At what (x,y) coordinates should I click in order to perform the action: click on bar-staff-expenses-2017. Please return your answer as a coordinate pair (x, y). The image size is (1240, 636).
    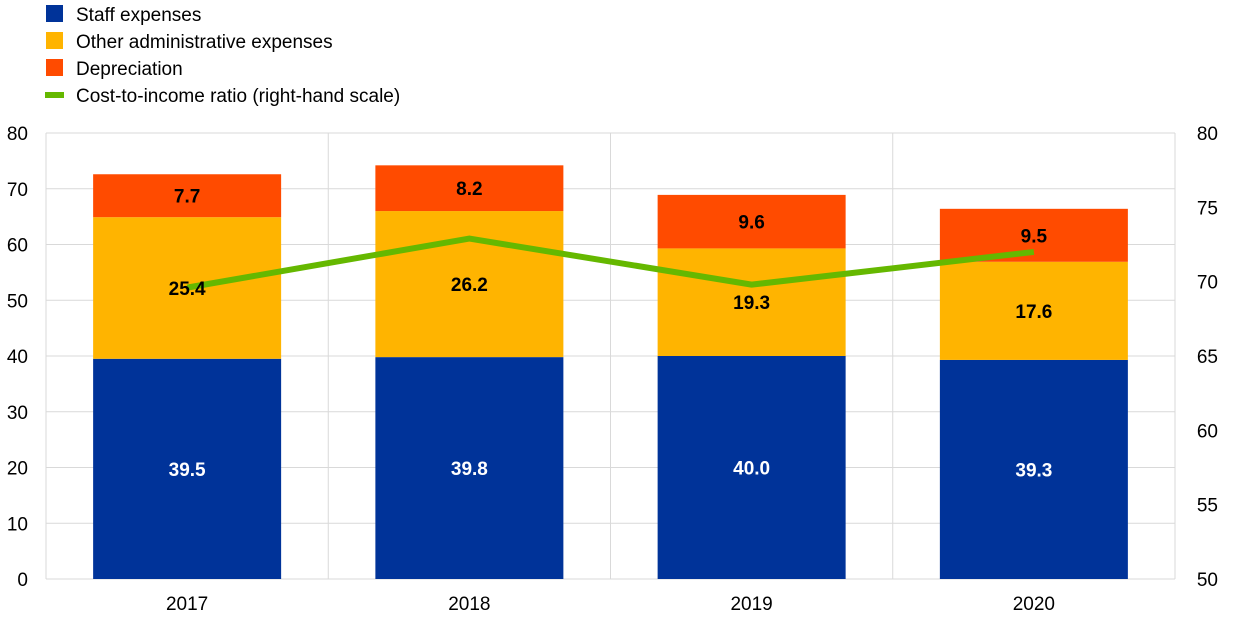
    Looking at the image, I should click on (187, 468).